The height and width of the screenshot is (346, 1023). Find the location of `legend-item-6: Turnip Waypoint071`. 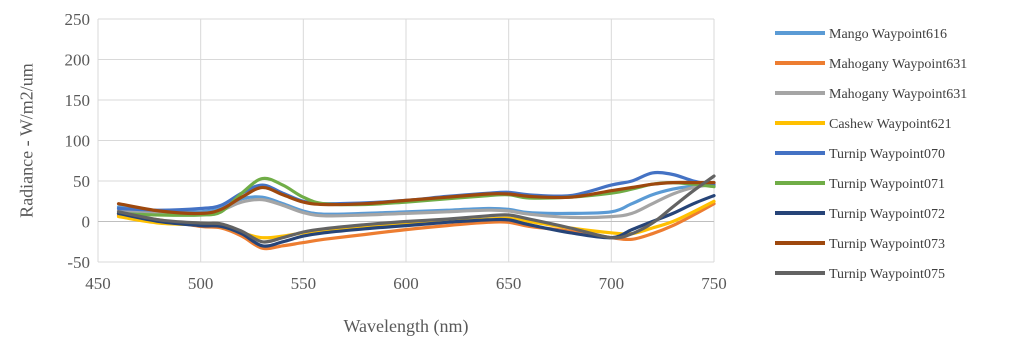

legend-item-6: Turnip Waypoint071 is located at coordinates (860, 184).